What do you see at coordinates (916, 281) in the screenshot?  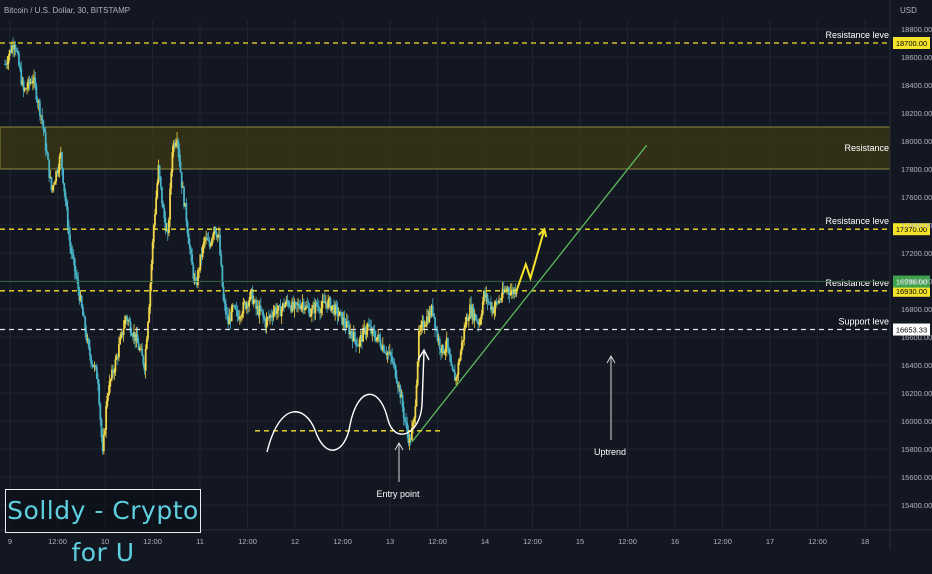 I see `y-tick-label: 17000.00` at bounding box center [916, 281].